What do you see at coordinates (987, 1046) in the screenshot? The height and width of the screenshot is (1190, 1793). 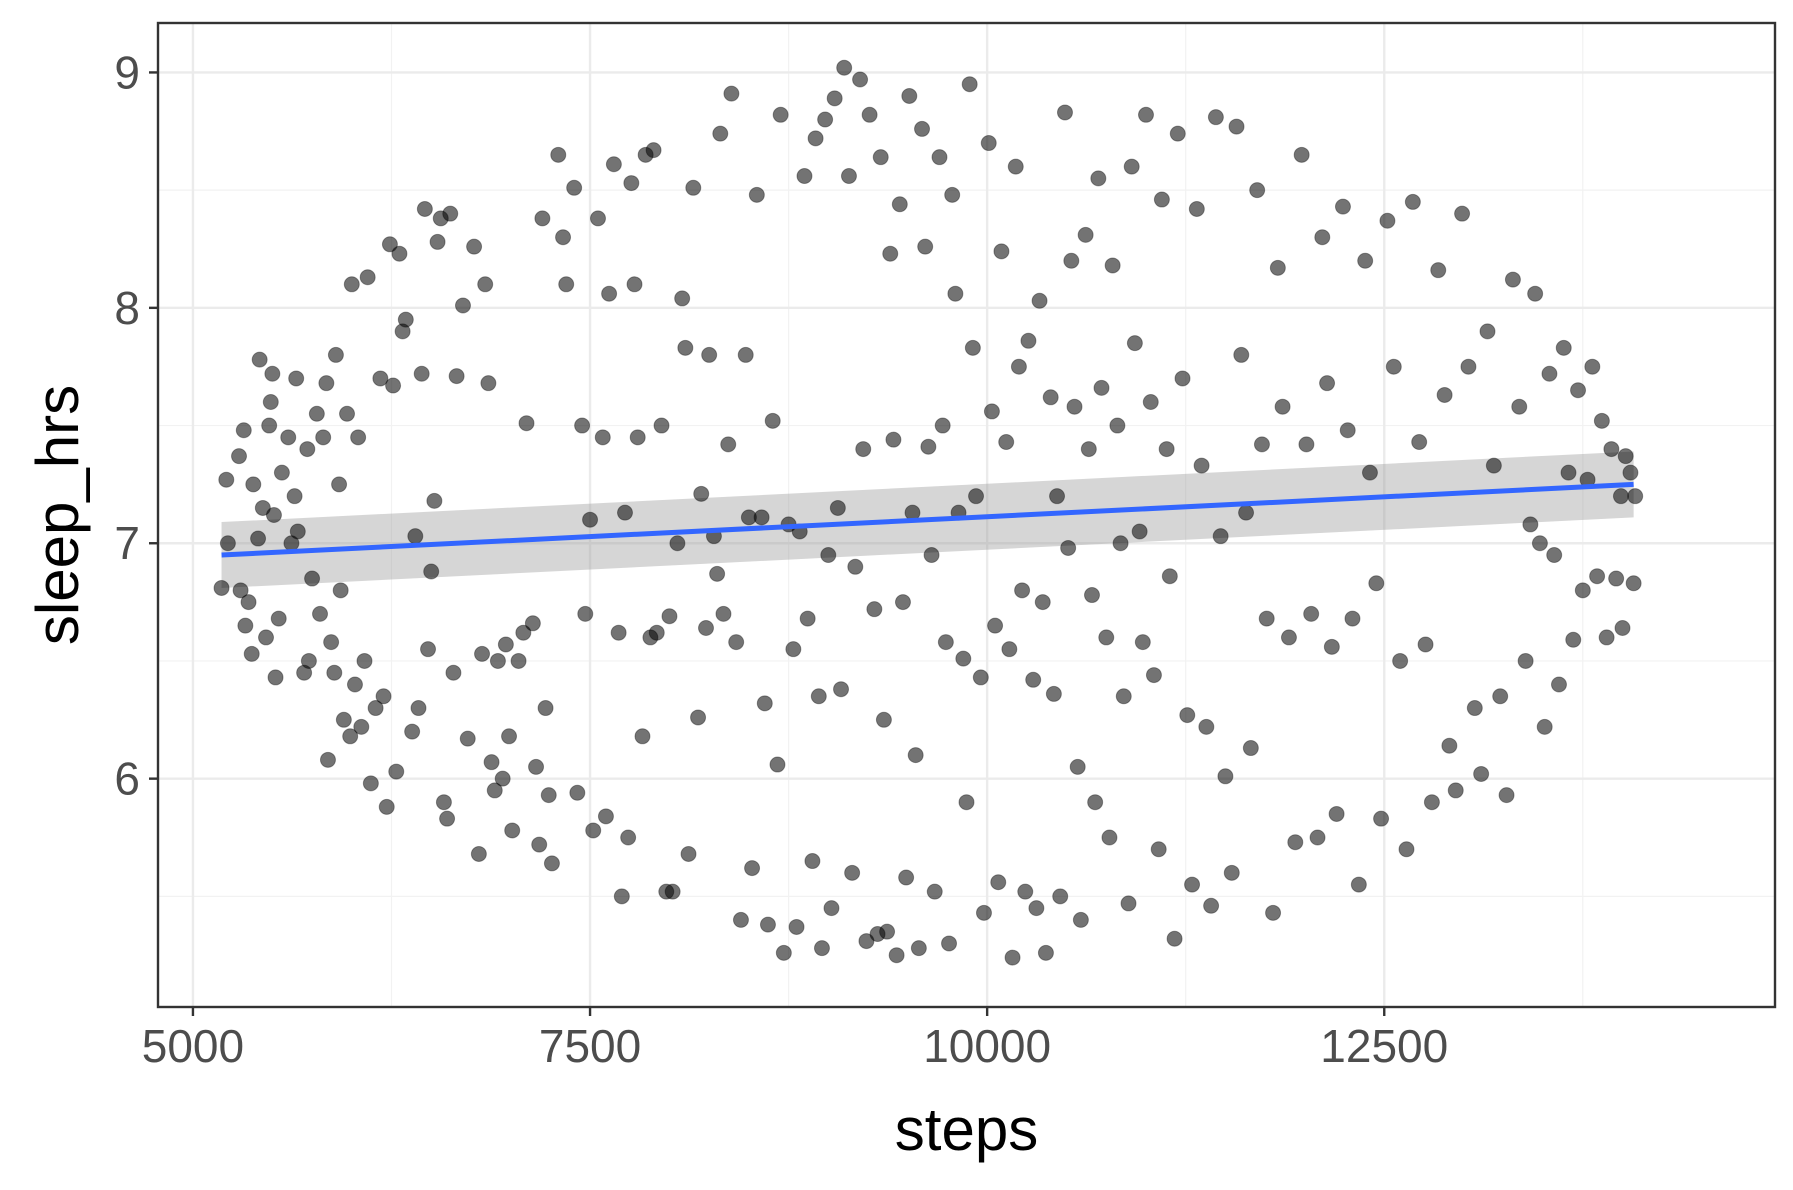 I see `x-tick-label: 10000` at bounding box center [987, 1046].